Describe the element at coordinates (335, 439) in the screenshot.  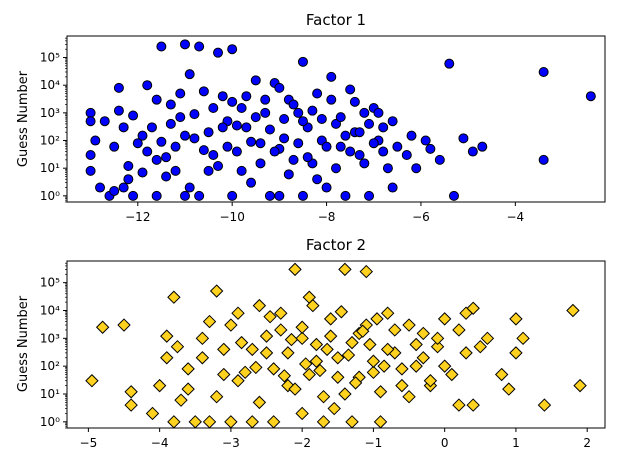
I see `x-axis-ticks: −5 −4 −3 −2 −1 0 1 2` at that location.